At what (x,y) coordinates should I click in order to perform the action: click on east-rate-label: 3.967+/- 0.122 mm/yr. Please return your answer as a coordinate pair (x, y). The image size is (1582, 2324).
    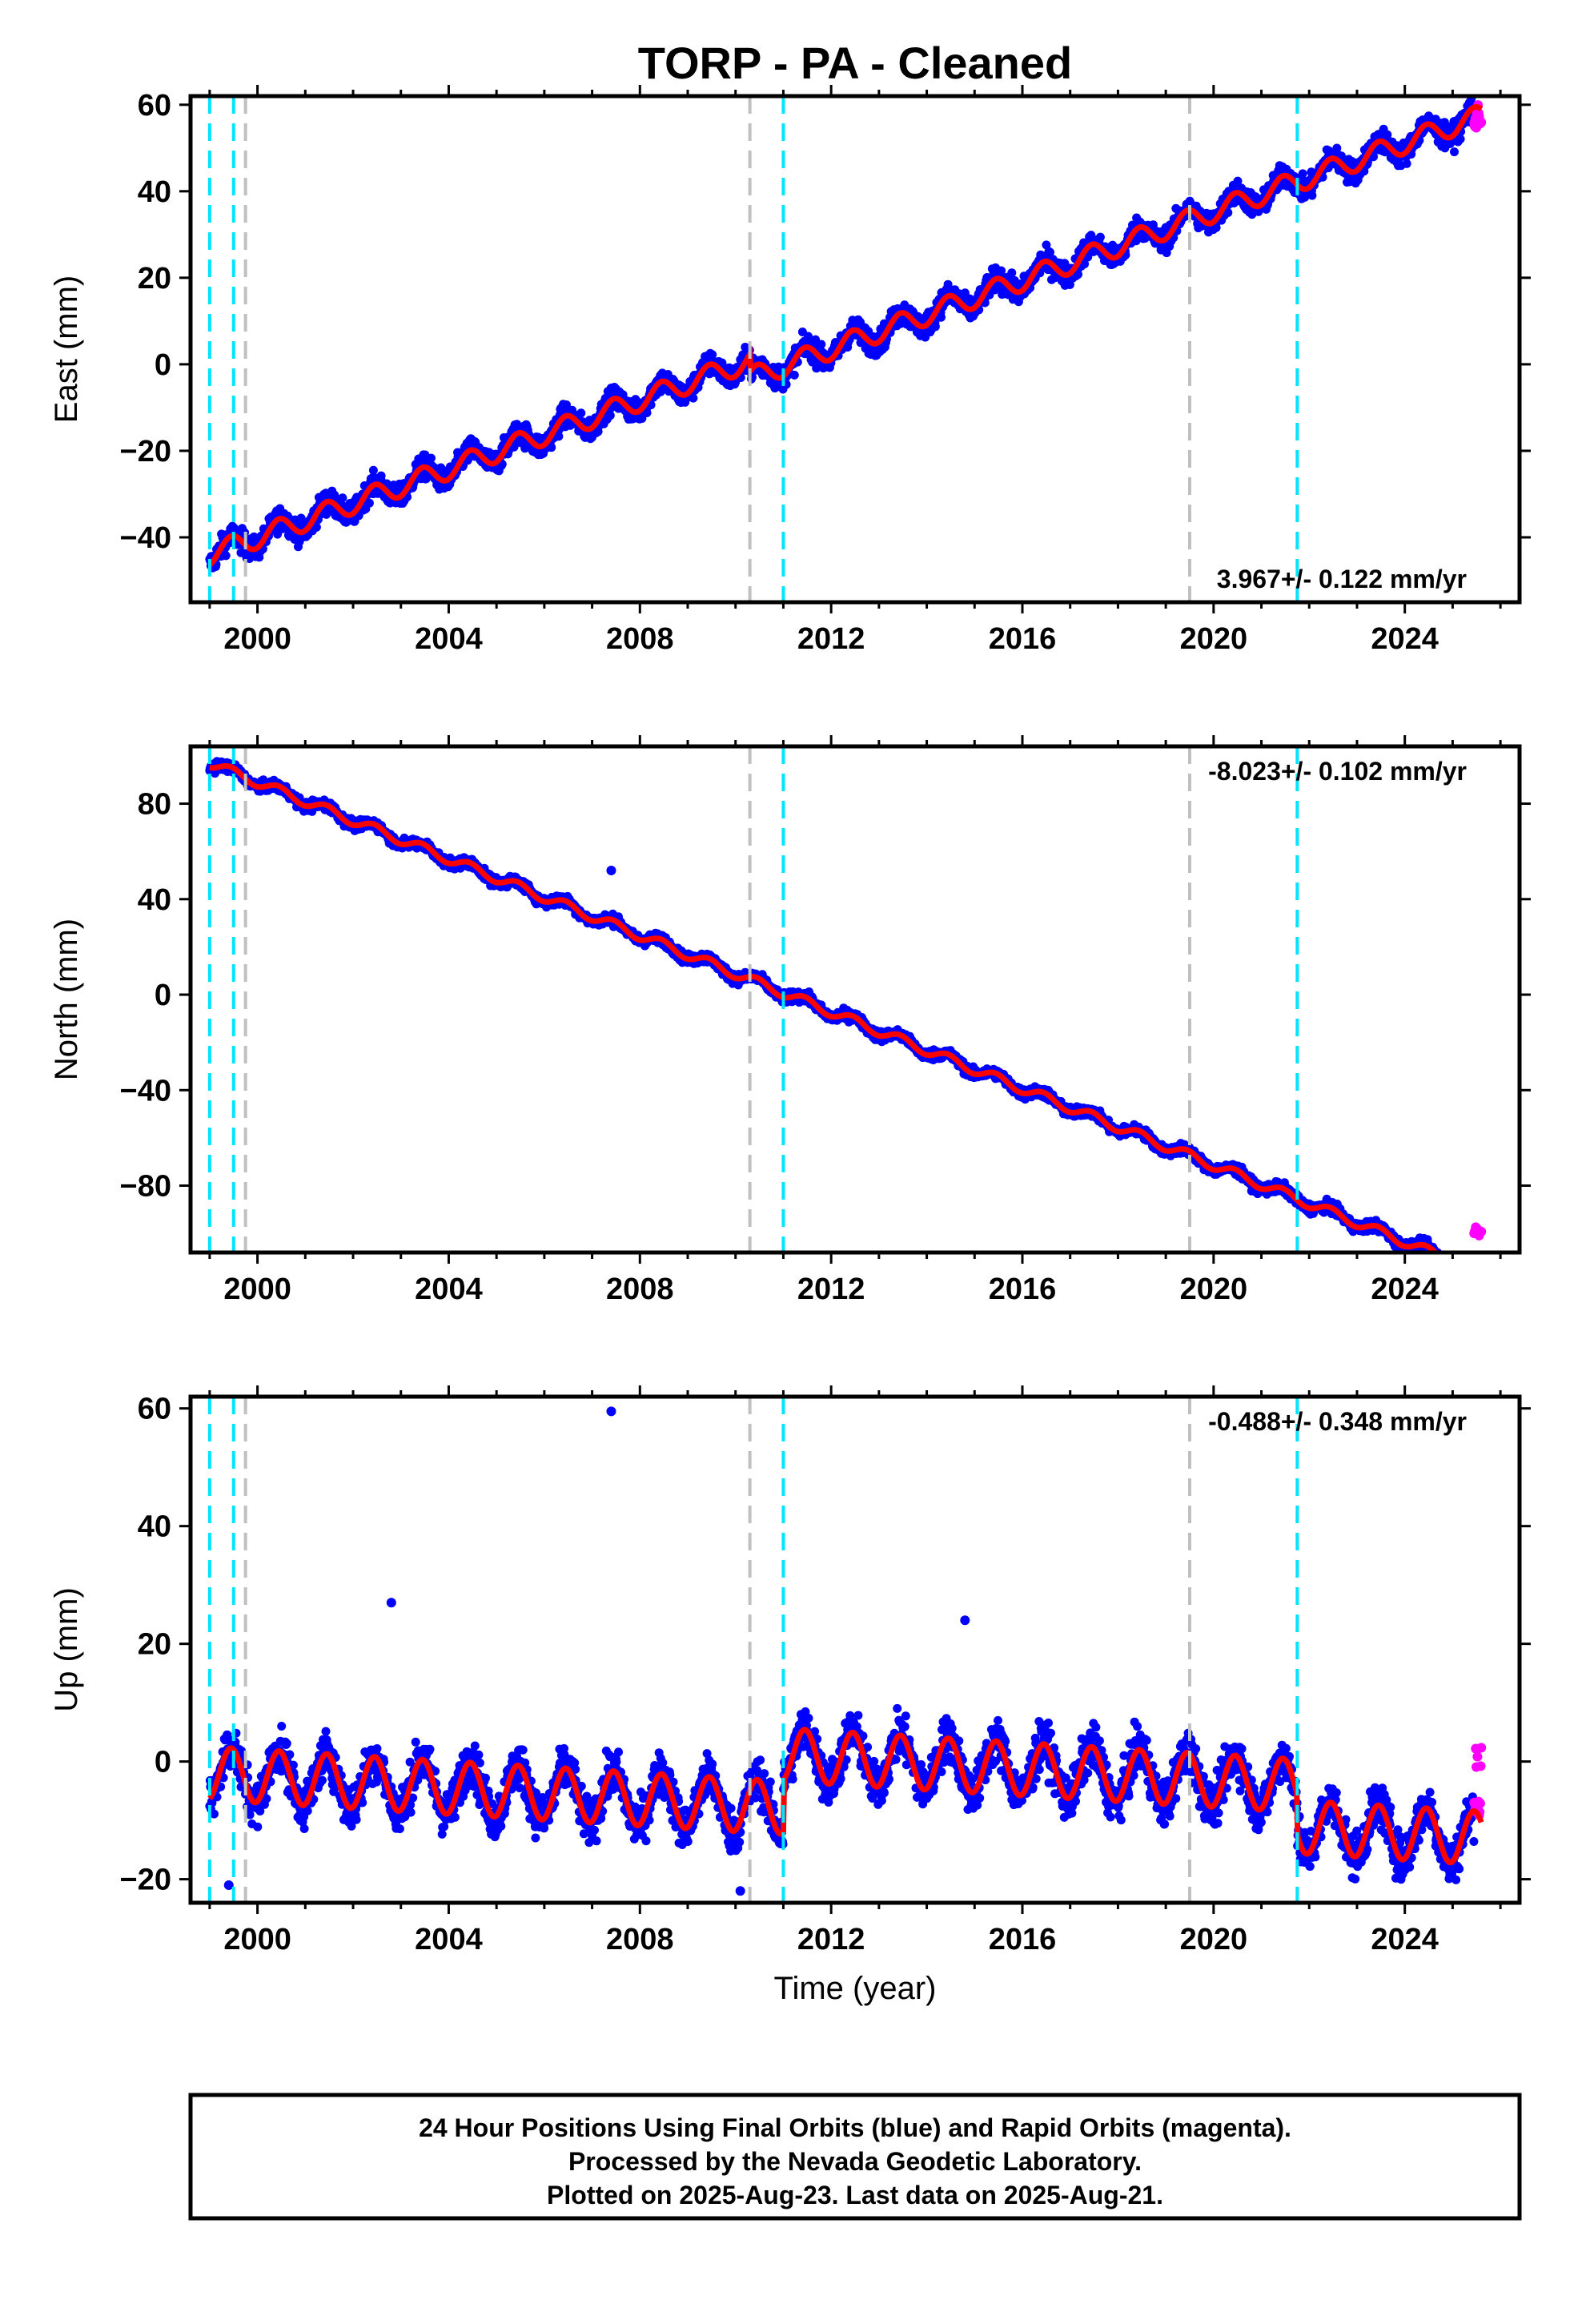
    Looking at the image, I should click on (1342, 579).